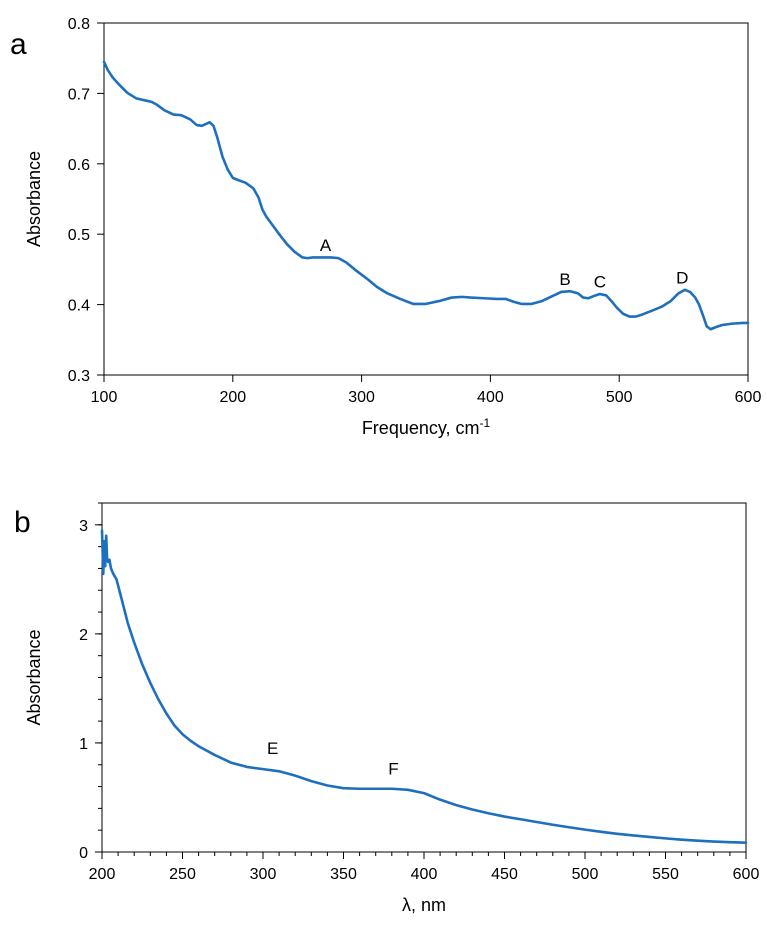 Image resolution: width=767 pixels, height=930 pixels. Describe the element at coordinates (79, 235) in the screenshot. I see `y-tick-label: 0.5` at that location.